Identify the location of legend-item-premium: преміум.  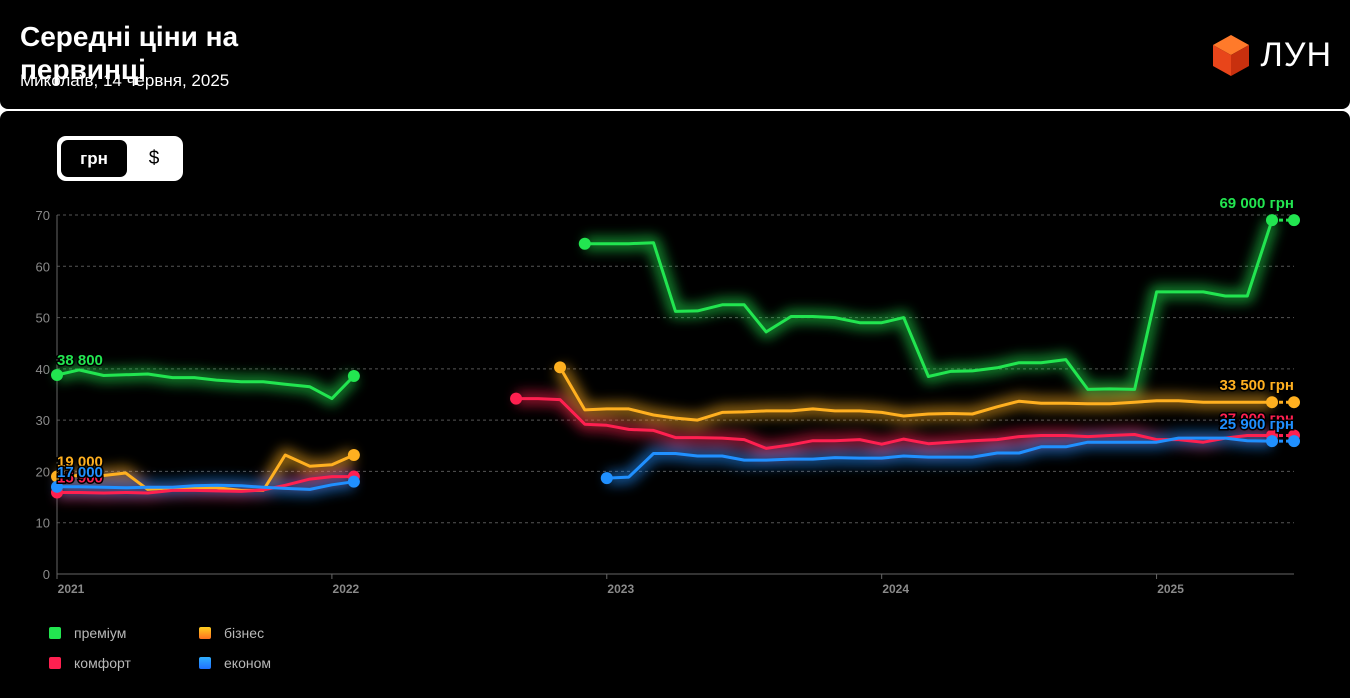
(87, 633).